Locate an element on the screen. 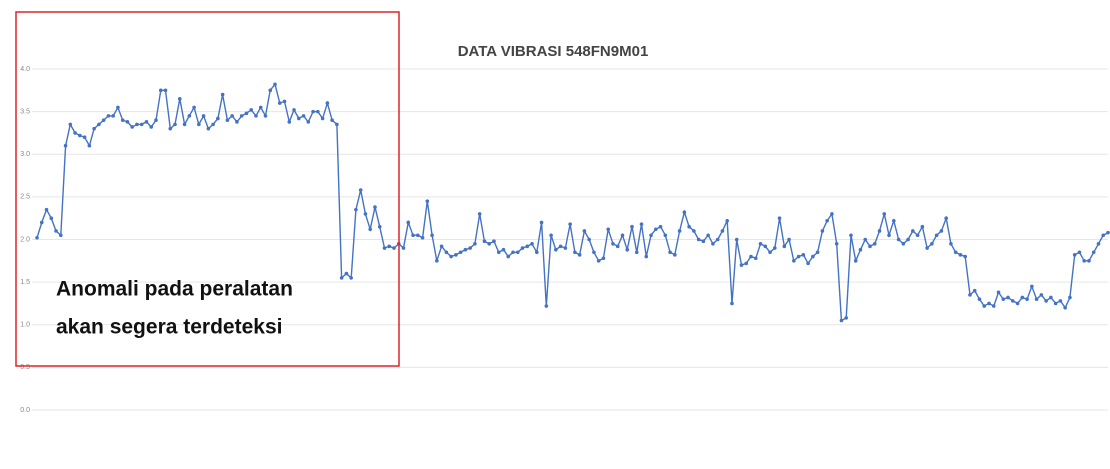 The height and width of the screenshot is (469, 1110). y-tick-label: 1.0 is located at coordinates (25, 325).